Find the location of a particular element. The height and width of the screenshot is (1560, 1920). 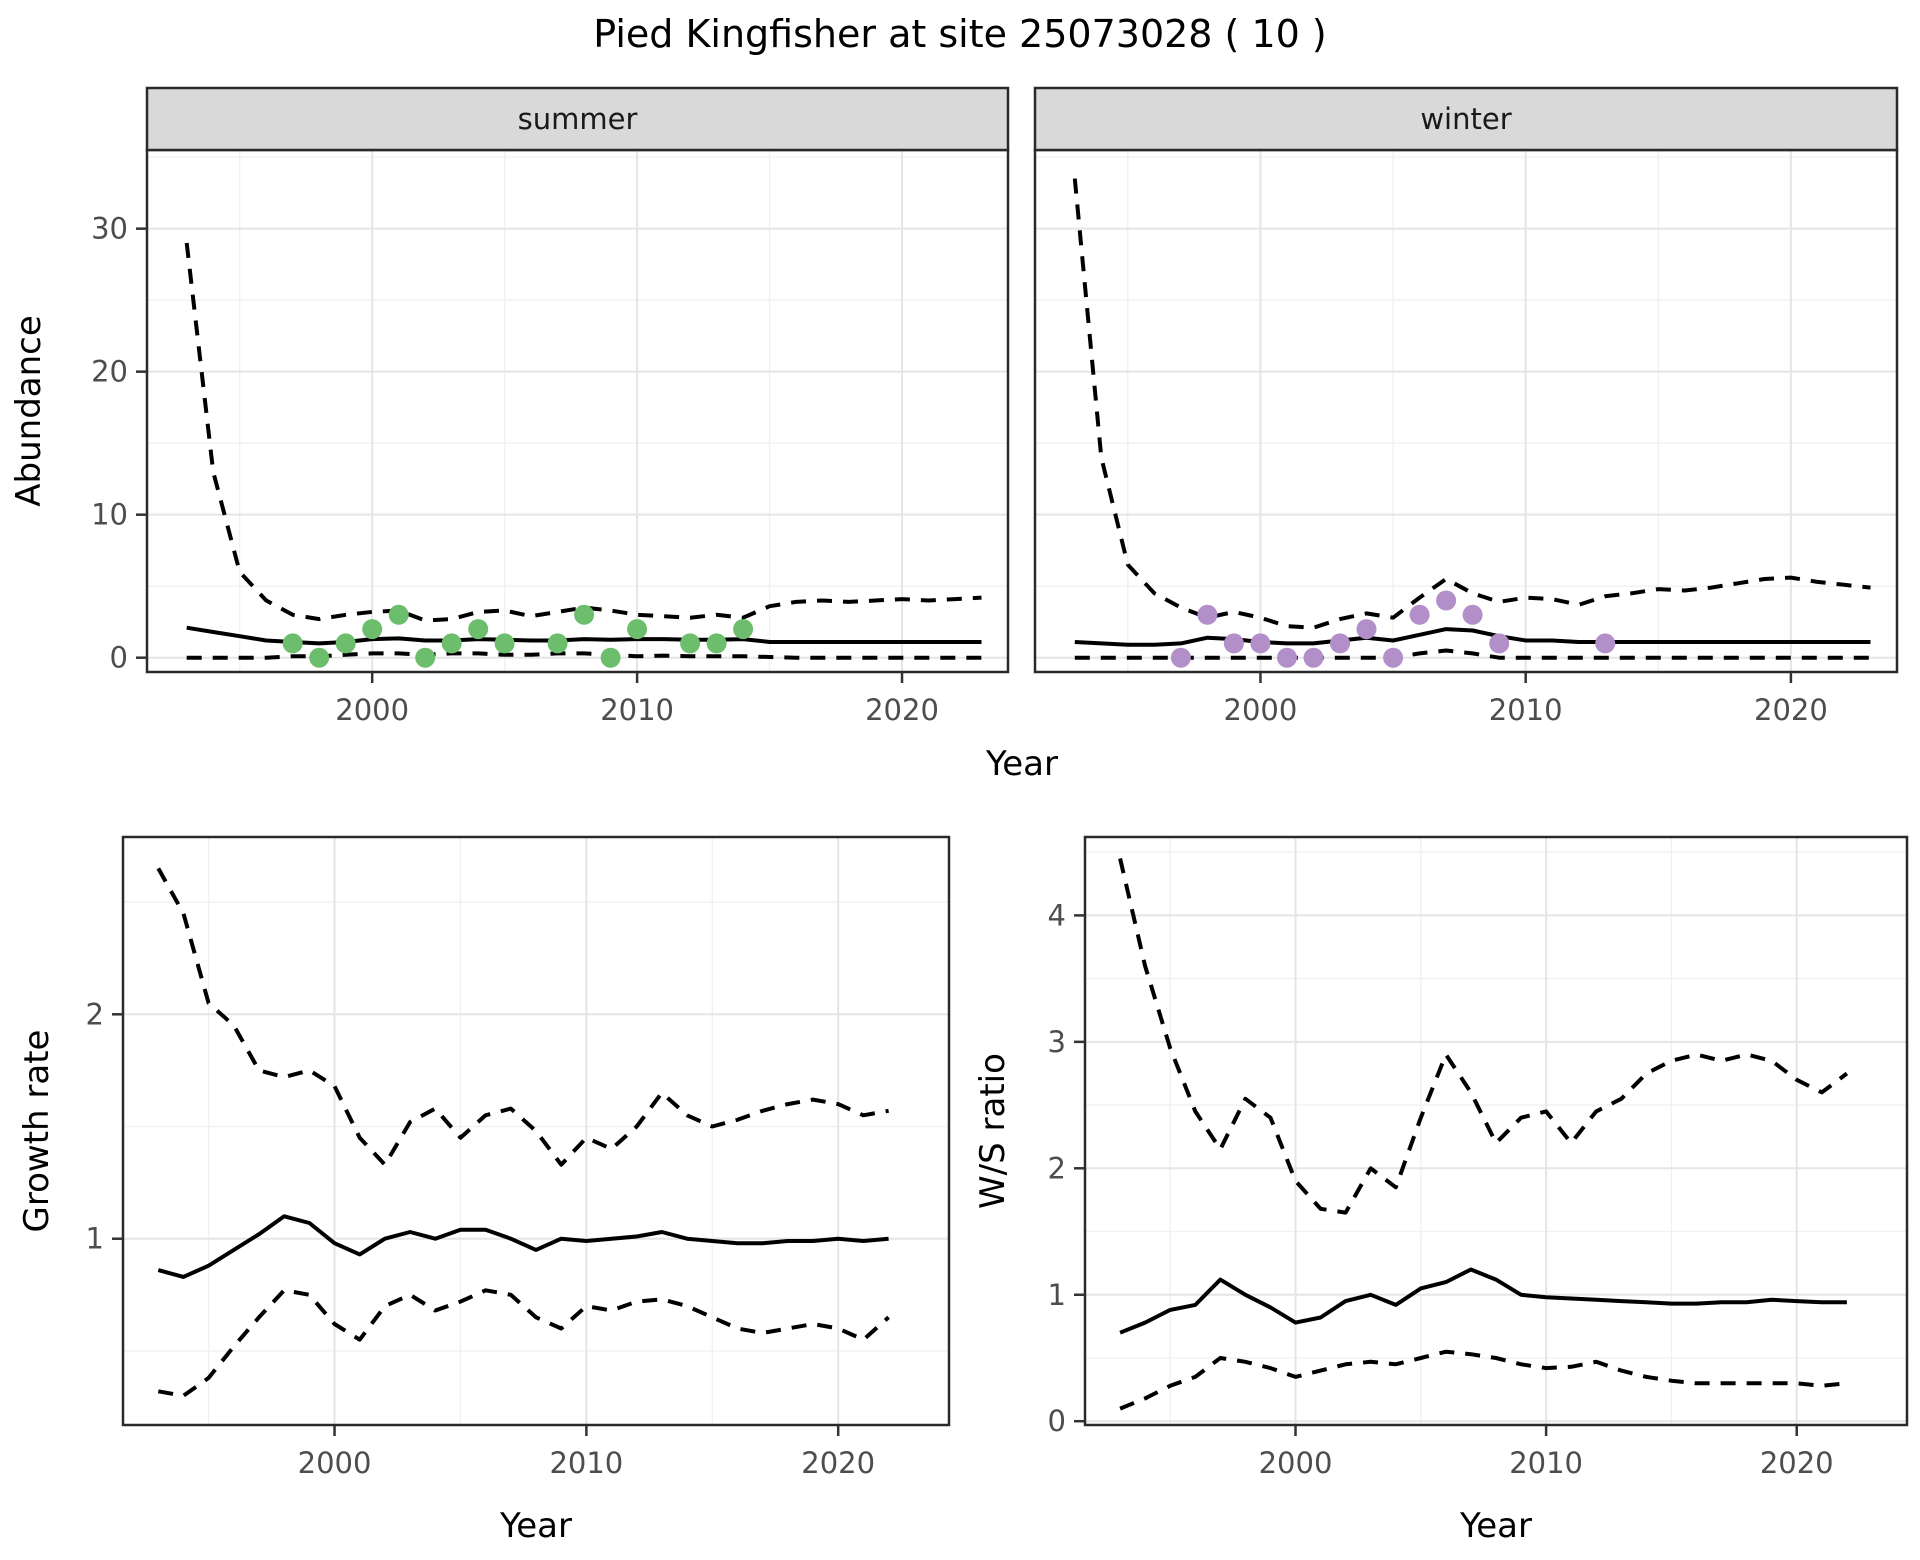

y-axis-title: Abundance is located at coordinates (29, 411).